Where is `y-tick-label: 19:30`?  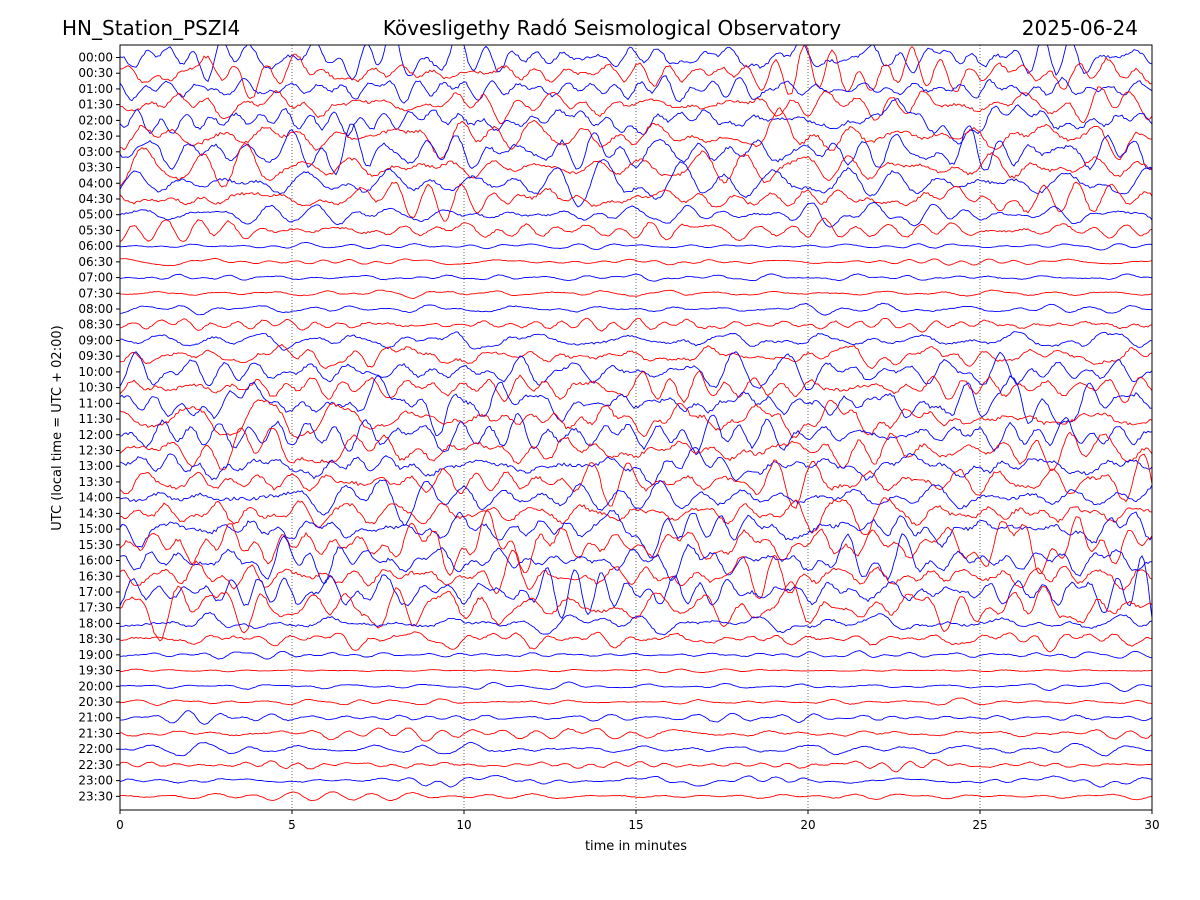
y-tick-label: 19:30 is located at coordinates (95, 671).